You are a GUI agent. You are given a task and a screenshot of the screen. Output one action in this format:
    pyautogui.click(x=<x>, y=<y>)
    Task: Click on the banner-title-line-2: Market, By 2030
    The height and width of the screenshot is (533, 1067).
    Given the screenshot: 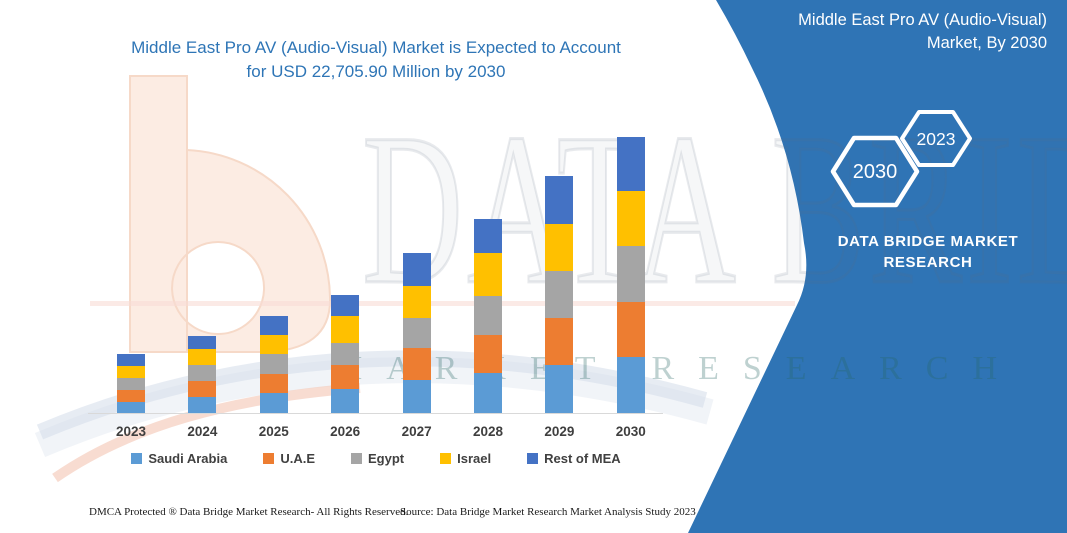 What is the action you would take?
    pyautogui.click(x=986, y=43)
    